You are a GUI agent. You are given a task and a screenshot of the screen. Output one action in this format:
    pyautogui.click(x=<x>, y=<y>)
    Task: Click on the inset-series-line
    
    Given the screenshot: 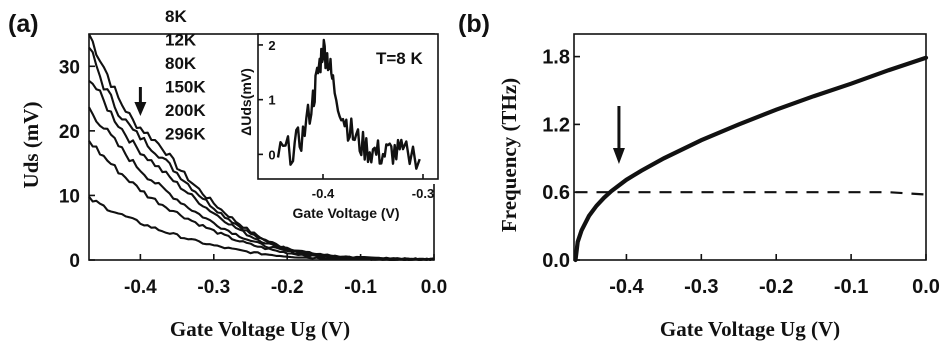 What is the action you would take?
    pyautogui.click(x=348, y=104)
    